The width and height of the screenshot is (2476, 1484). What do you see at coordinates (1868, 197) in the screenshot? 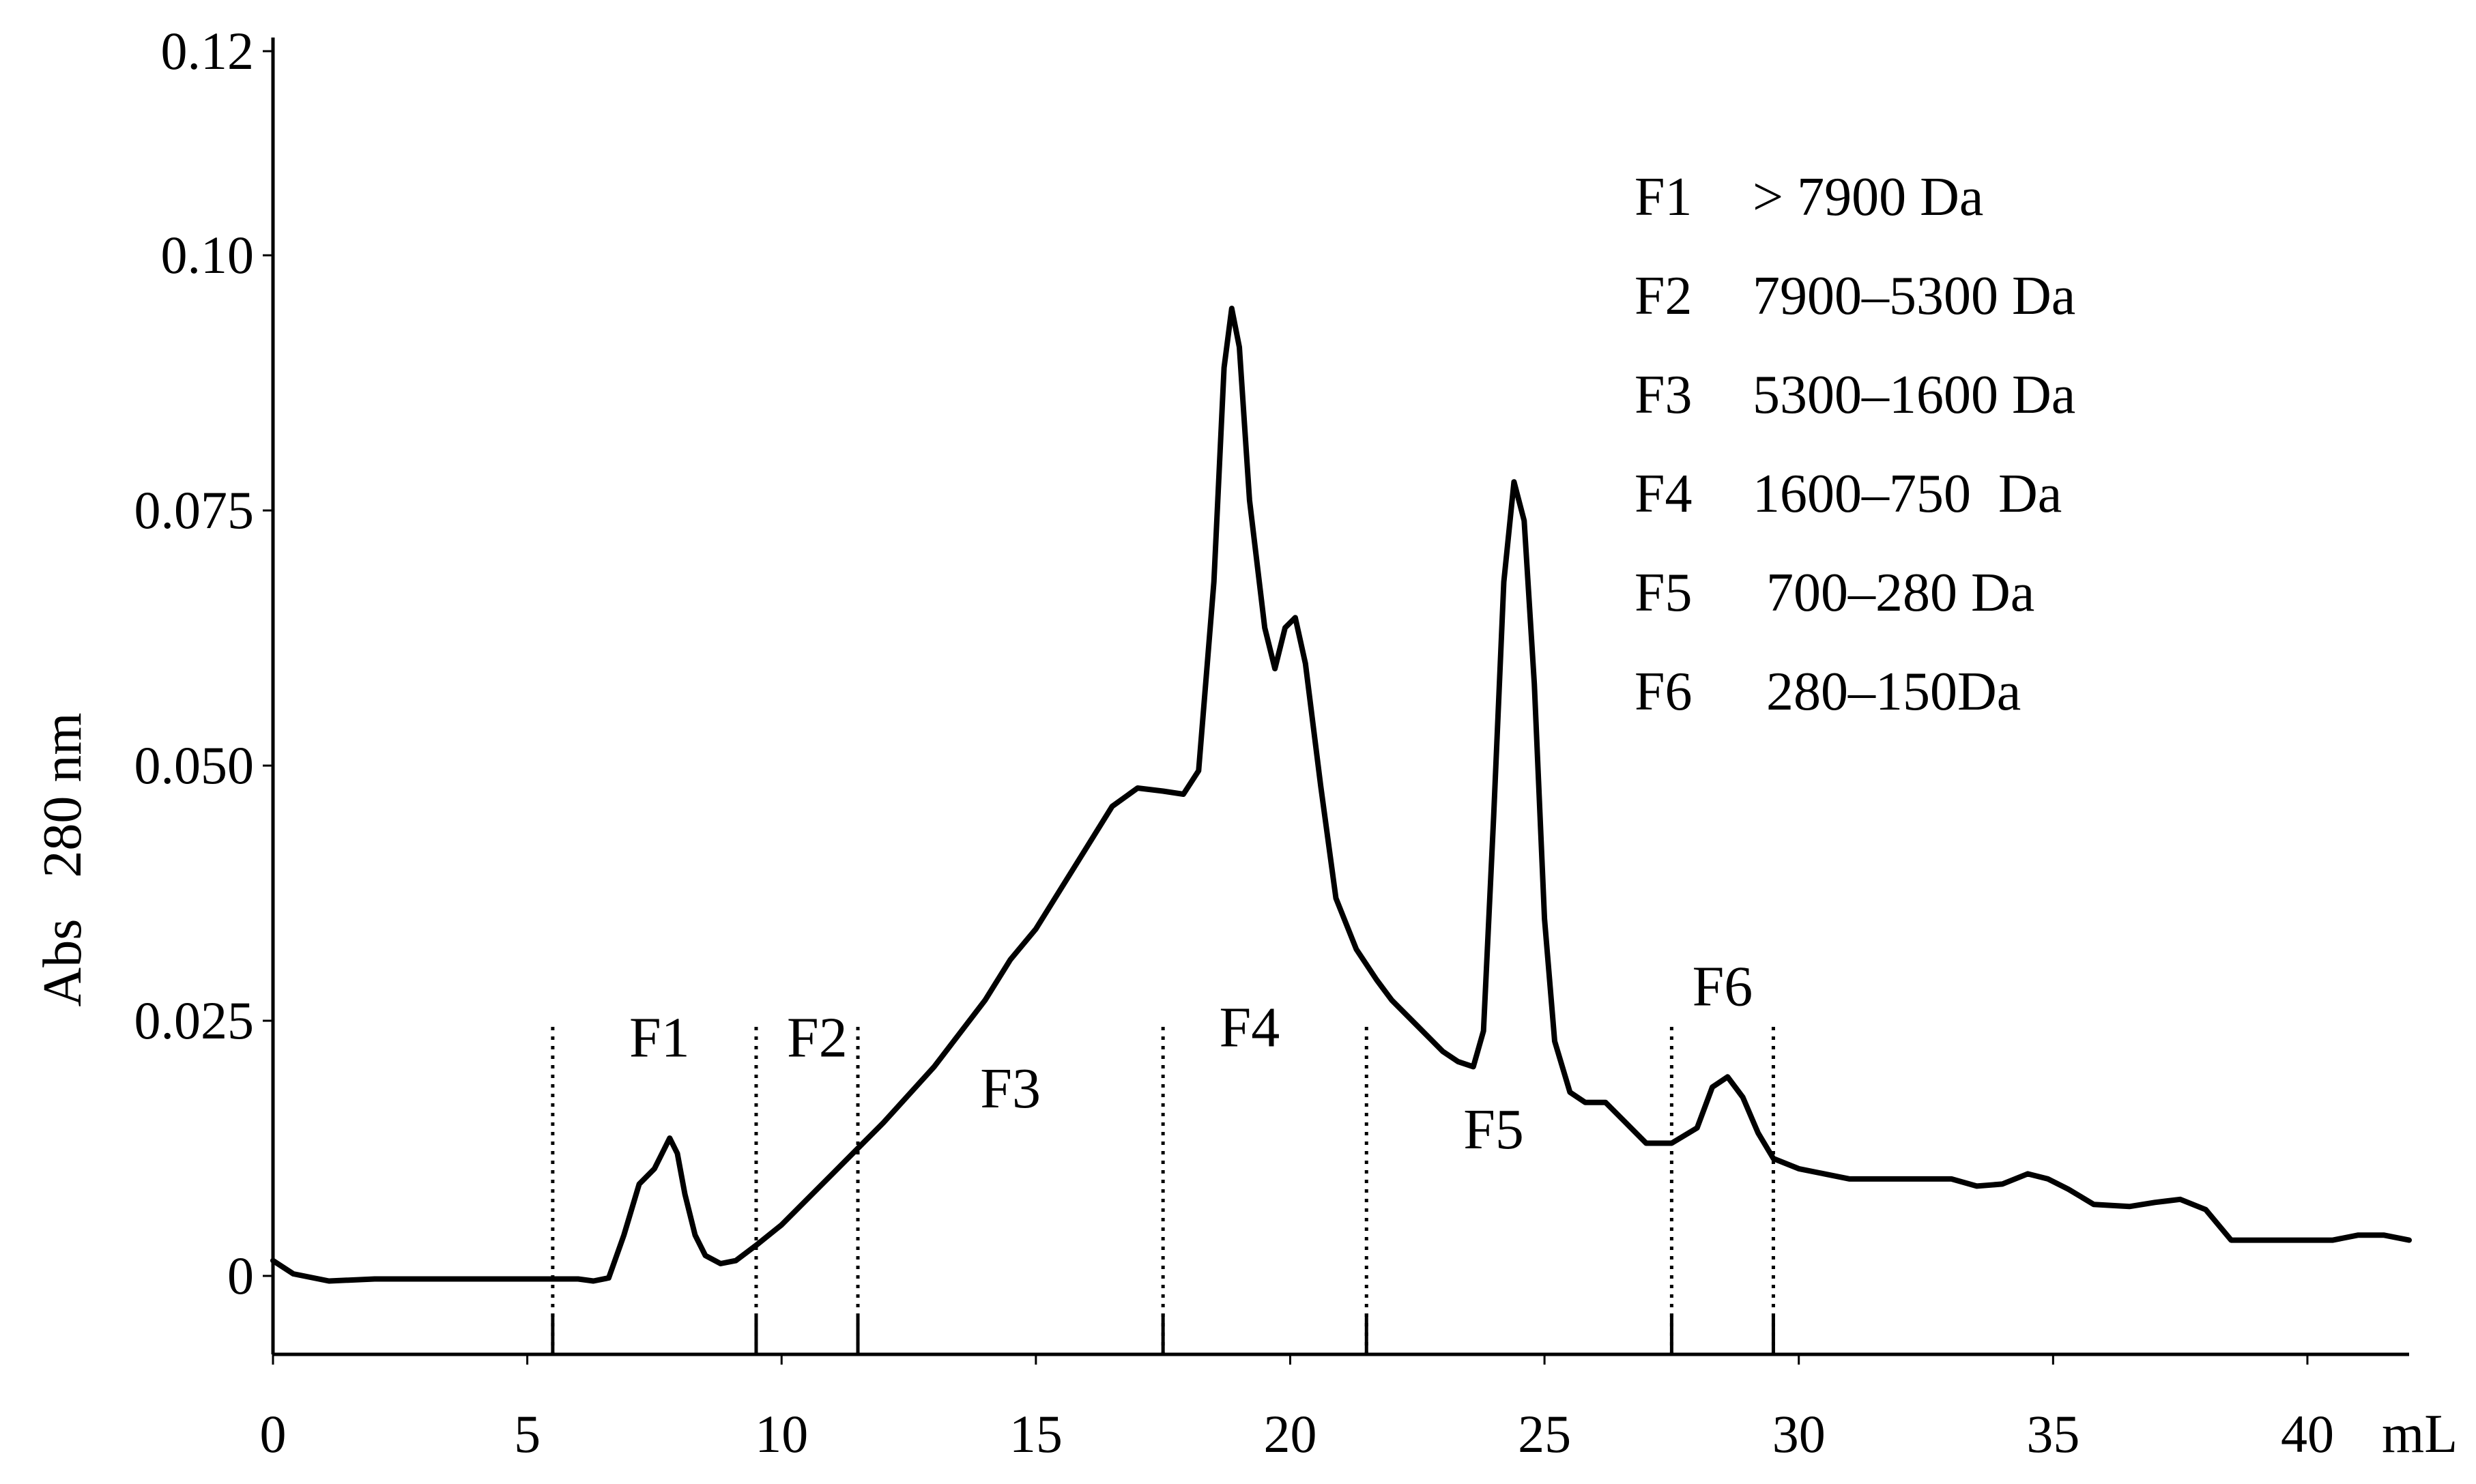
I see `legend-range: > 7900 Da` at bounding box center [1868, 197].